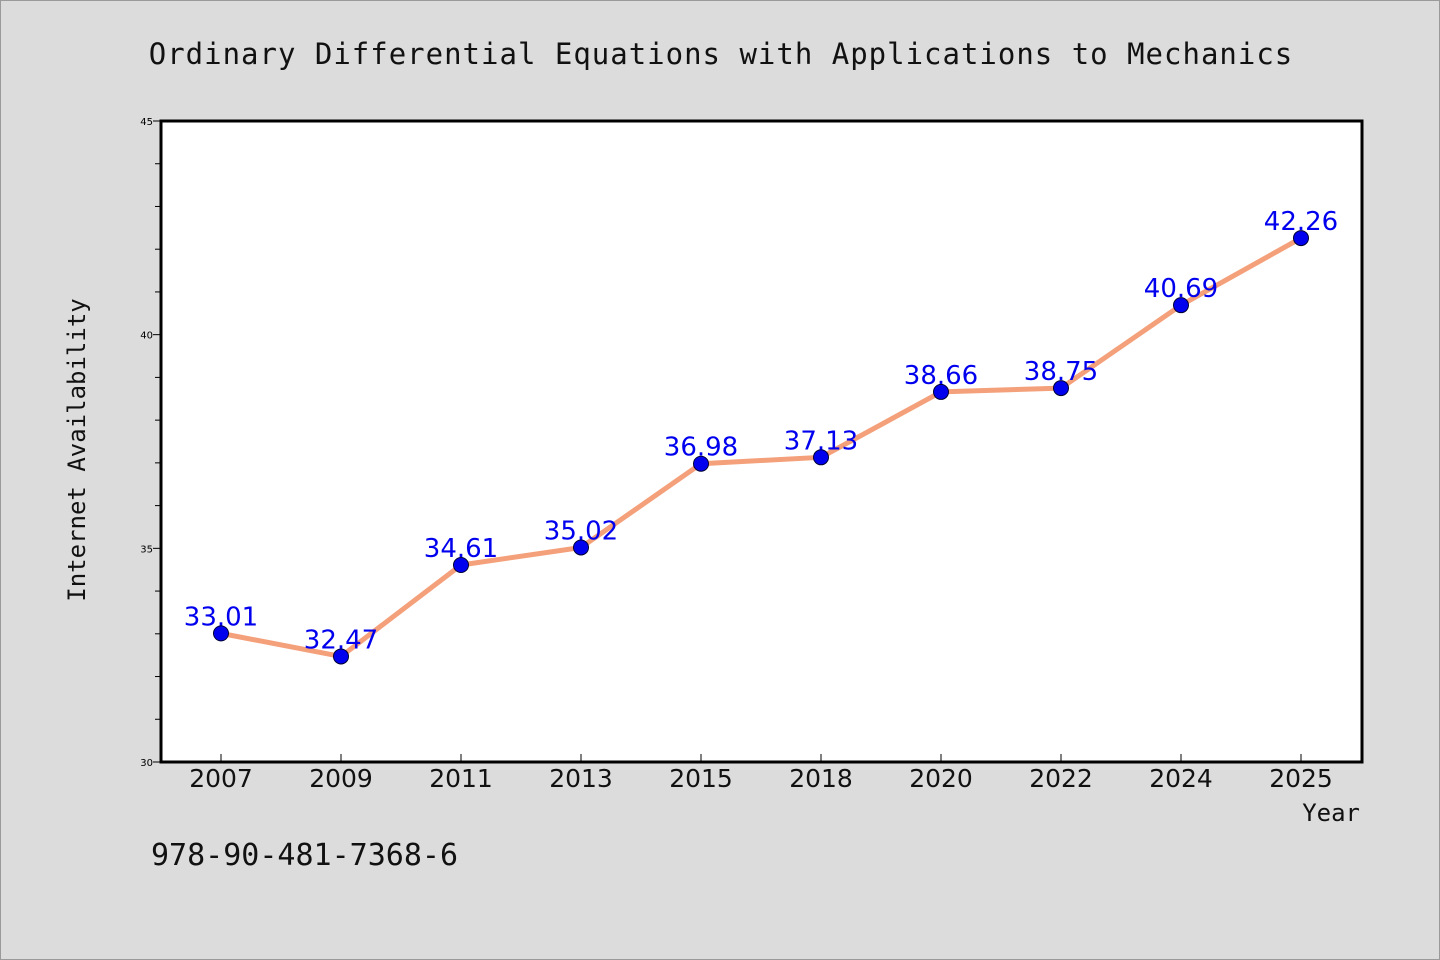 Image resolution: width=1440 pixels, height=960 pixels. I want to click on y-tick-label: 30, so click(146, 763).